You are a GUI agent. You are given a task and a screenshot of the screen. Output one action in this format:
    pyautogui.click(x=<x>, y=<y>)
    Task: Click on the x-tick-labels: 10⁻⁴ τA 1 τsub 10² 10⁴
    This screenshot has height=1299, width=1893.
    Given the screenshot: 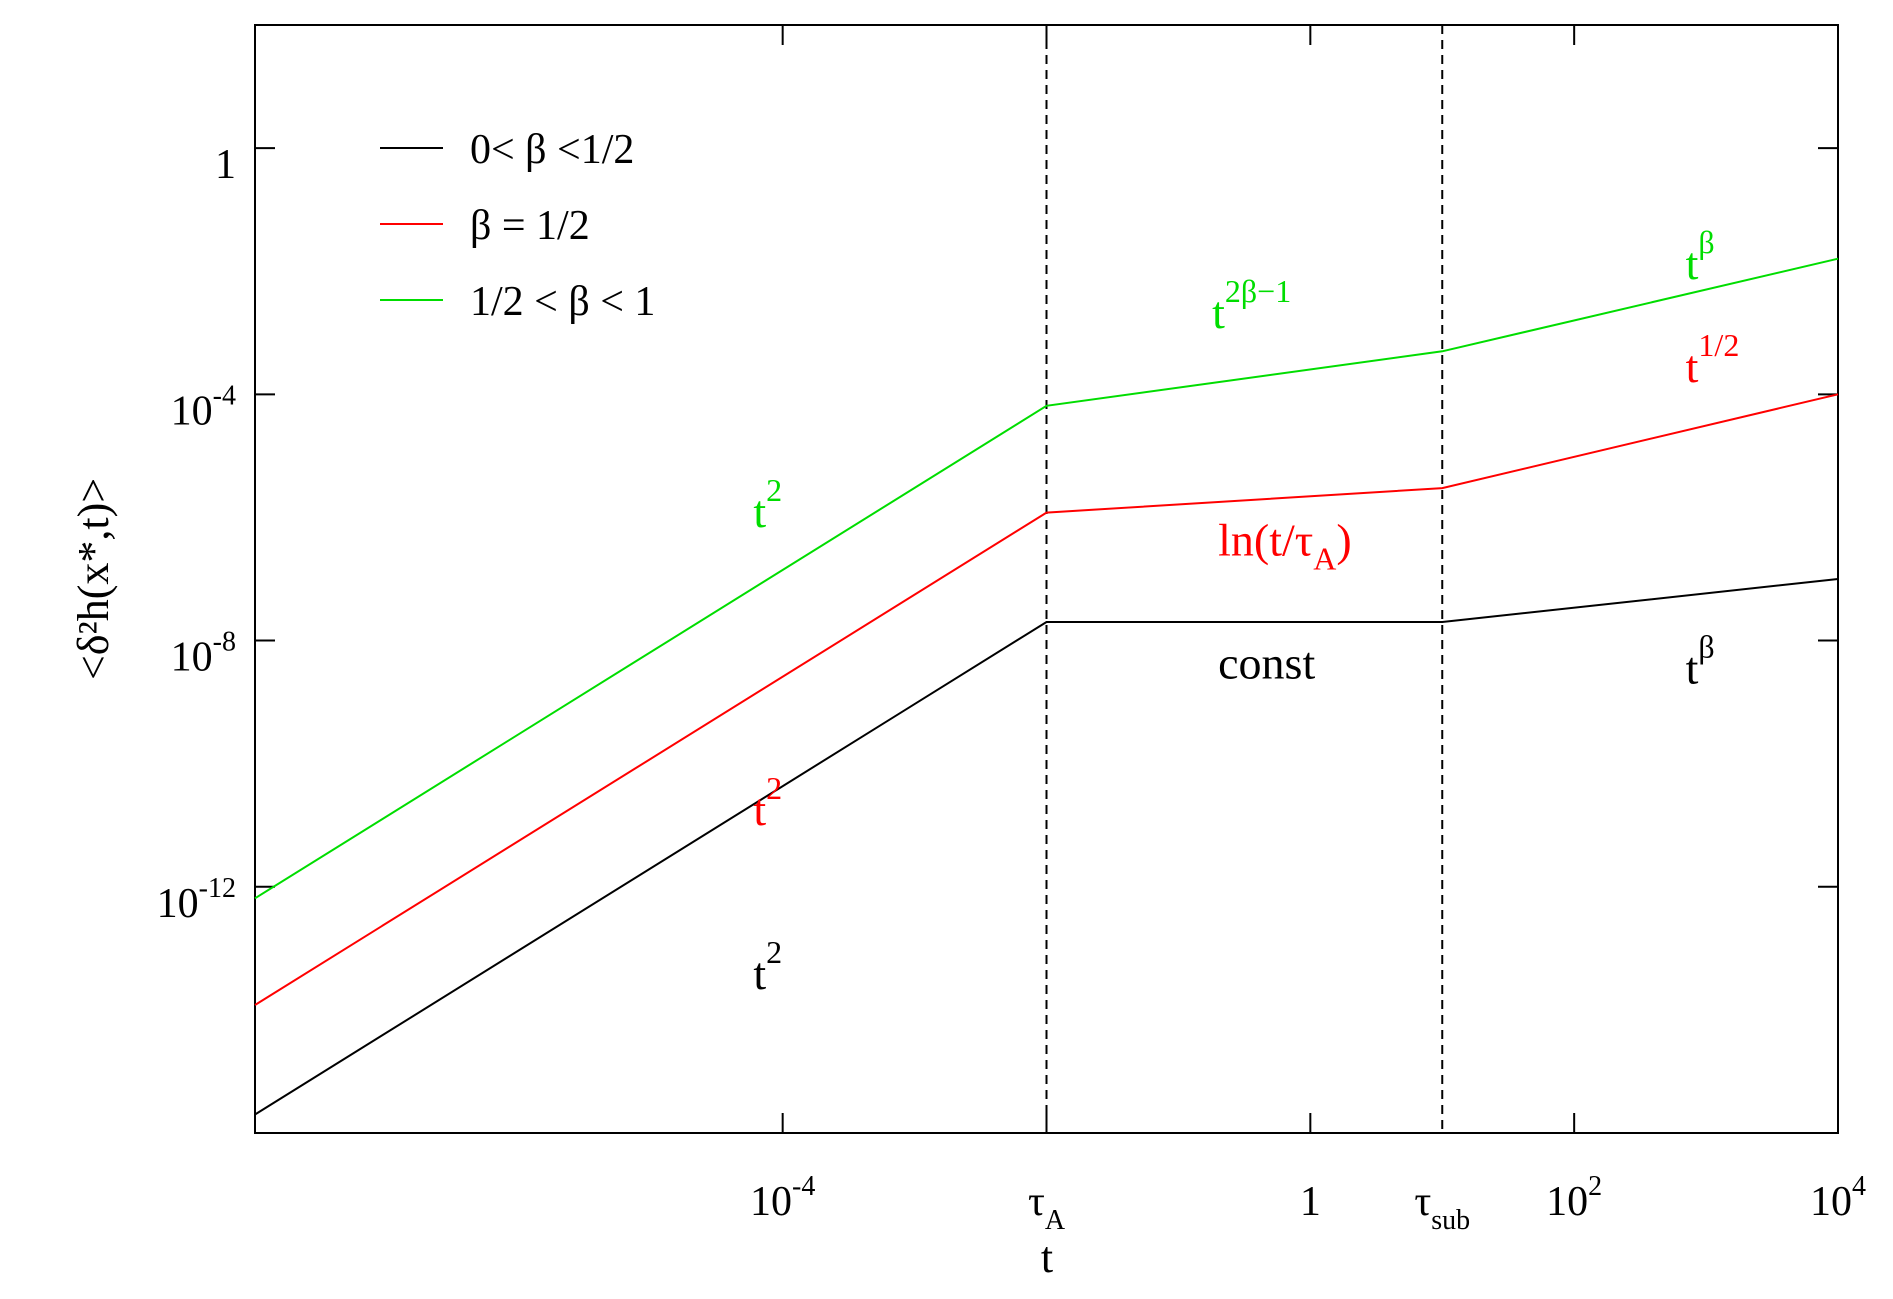 What is the action you would take?
    pyautogui.click(x=1308, y=1203)
    